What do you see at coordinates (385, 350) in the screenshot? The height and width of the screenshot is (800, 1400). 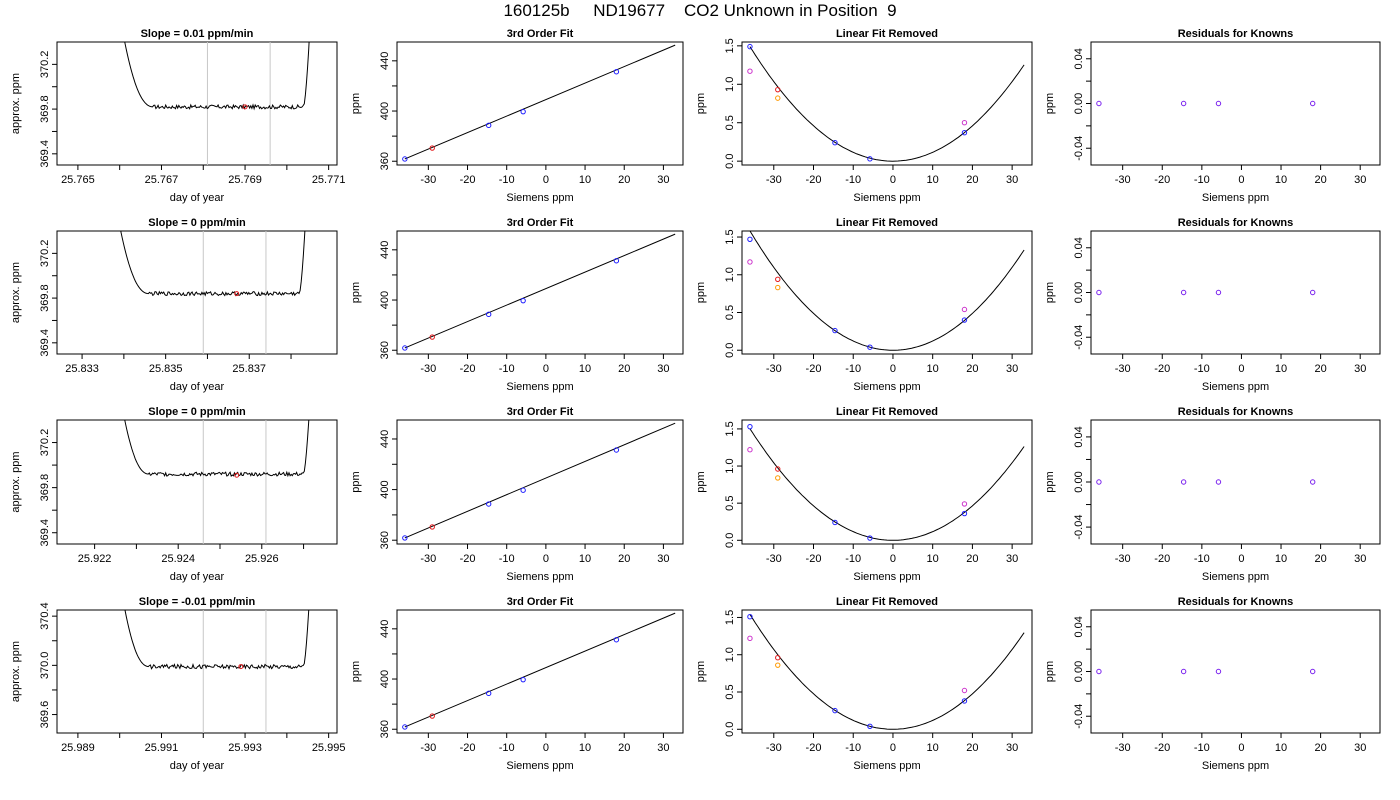 I see `y-tick-label: 360` at bounding box center [385, 350].